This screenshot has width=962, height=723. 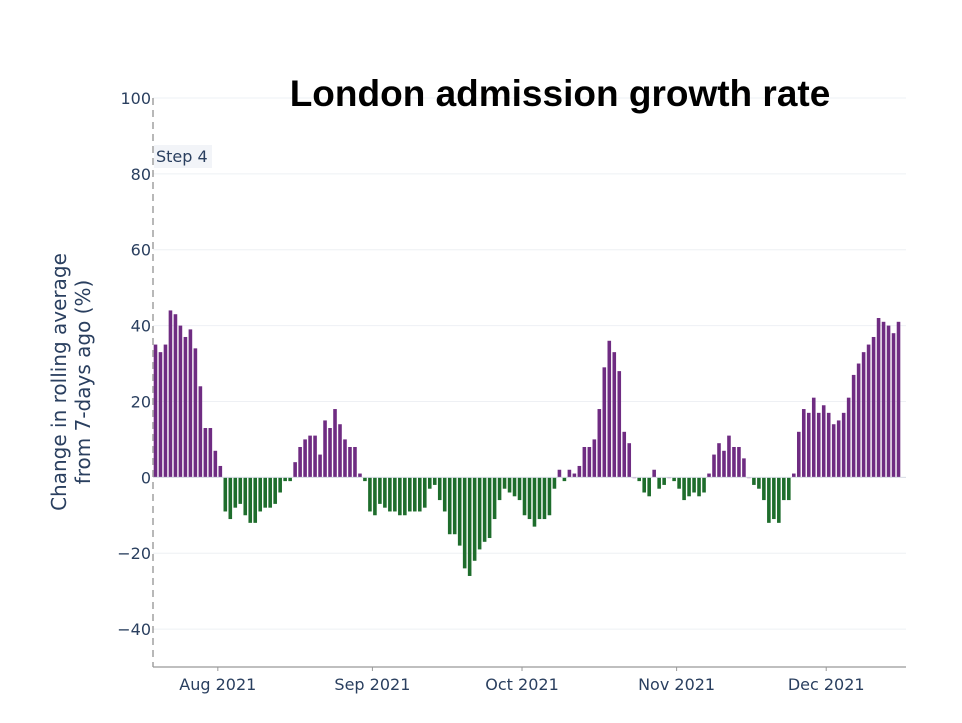 I want to click on y-axis-title-line-1: Change in rolling average, so click(x=59, y=382).